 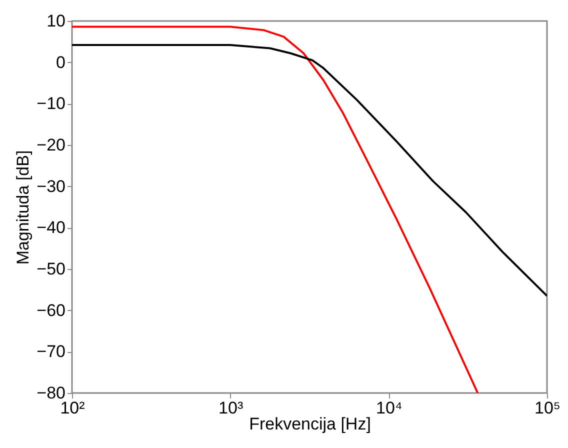 I want to click on y-tick-label: 0, so click(x=61, y=62).